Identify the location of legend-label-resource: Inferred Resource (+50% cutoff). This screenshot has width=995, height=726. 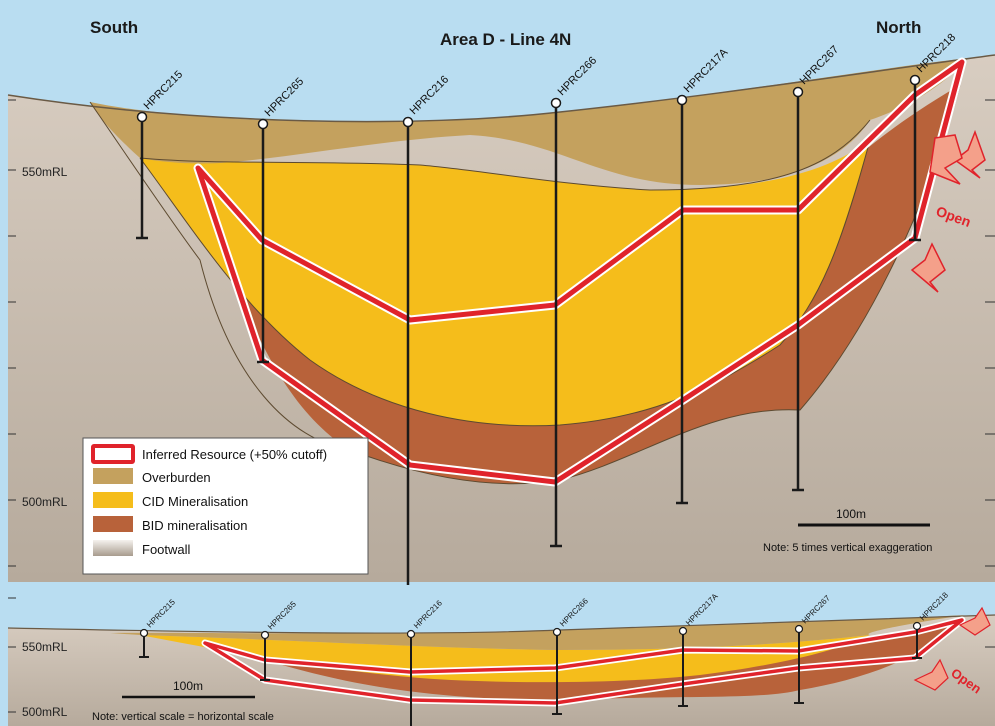
(234, 454).